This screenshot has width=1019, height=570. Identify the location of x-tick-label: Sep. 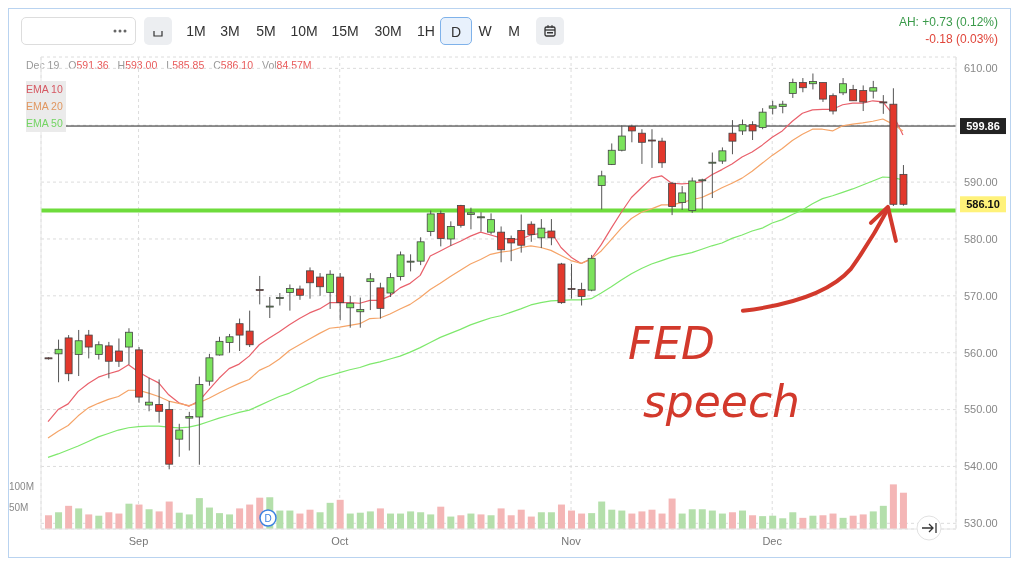
(138, 540).